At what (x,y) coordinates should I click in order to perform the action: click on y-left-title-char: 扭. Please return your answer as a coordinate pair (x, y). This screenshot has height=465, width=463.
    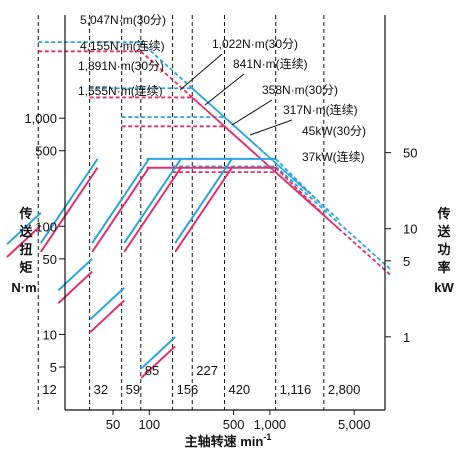
    Looking at the image, I should click on (25, 249).